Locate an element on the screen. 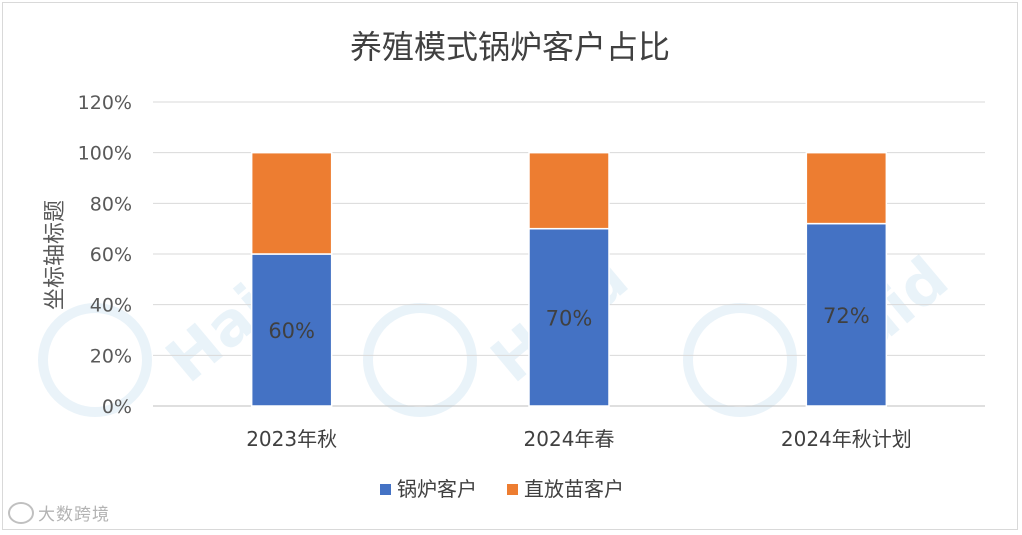 The image size is (1022, 535). y-tick-label: 0% is located at coordinates (117, 407).